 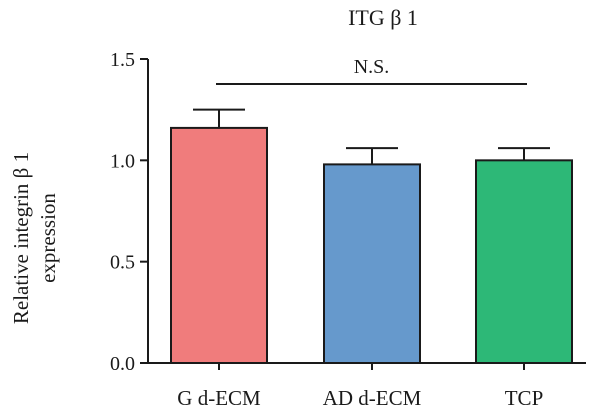 I want to click on y-axis-label-line-1: Relative integrin β 1, so click(x=21, y=238).